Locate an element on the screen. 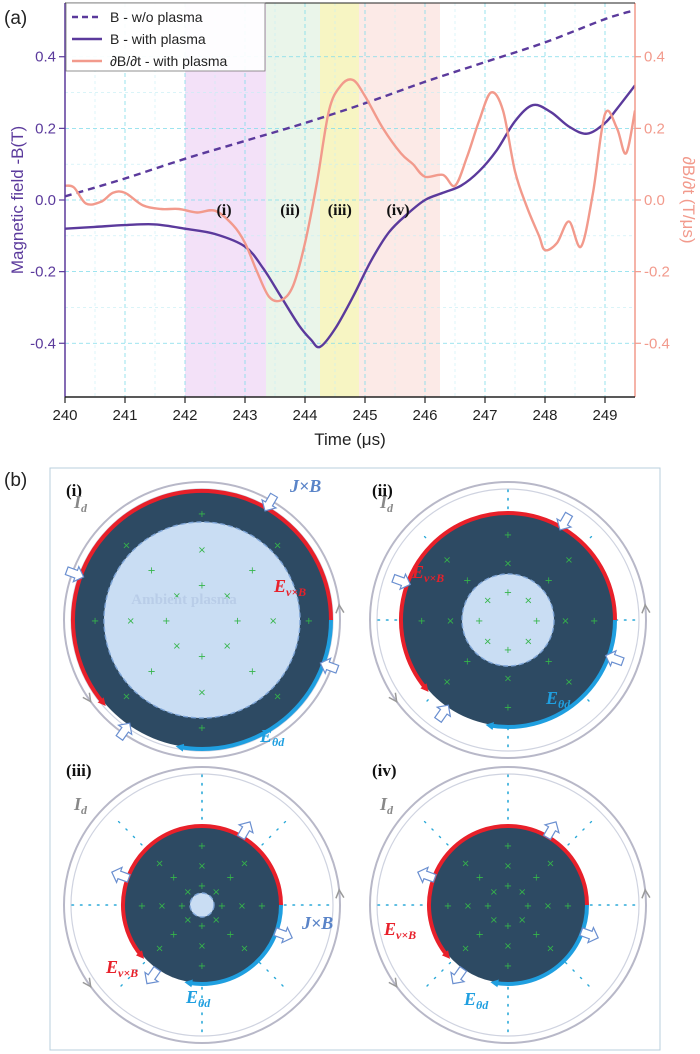 This screenshot has width=700, height=1054. e-theta-label-sub: θd is located at coordinates (482, 1005).